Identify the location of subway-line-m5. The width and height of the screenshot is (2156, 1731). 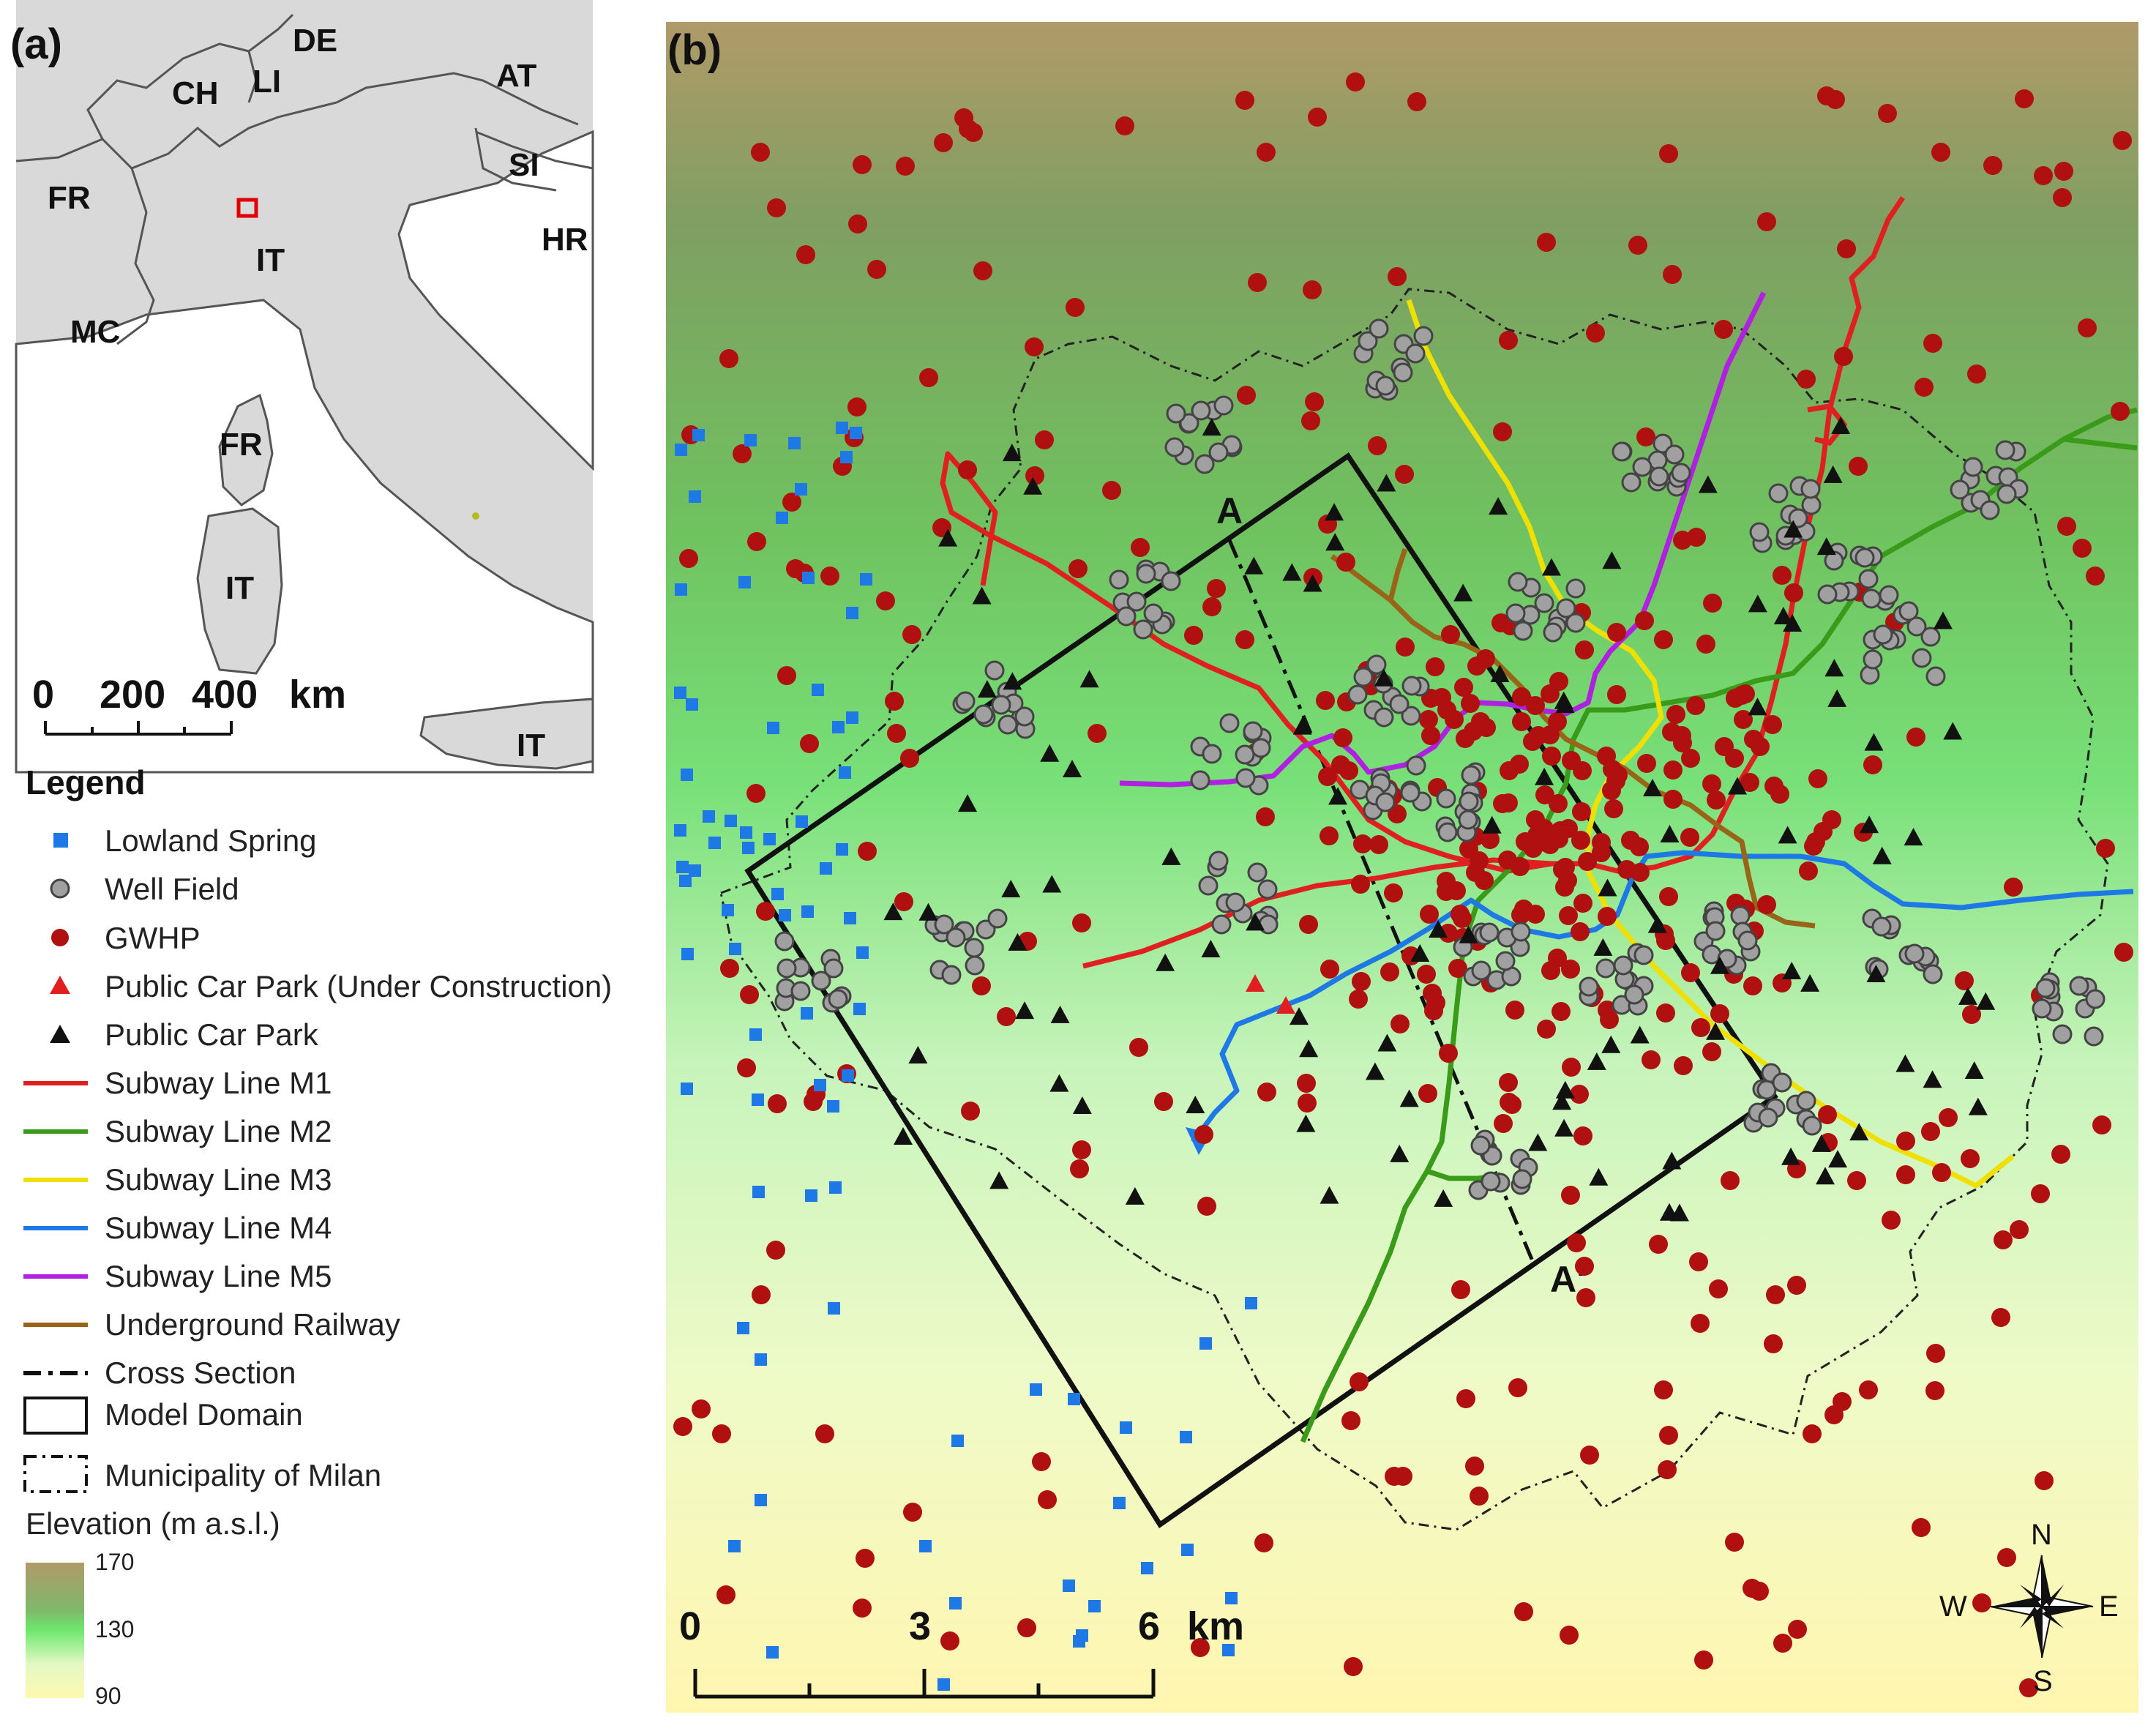
(1443, 540).